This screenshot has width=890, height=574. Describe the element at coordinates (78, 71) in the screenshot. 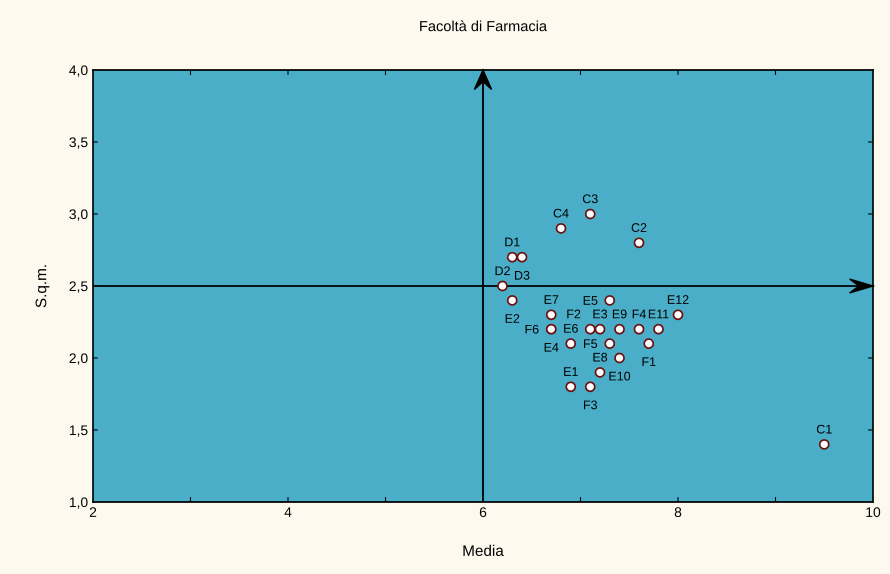

I see `y-tick-label: 4,0` at that location.